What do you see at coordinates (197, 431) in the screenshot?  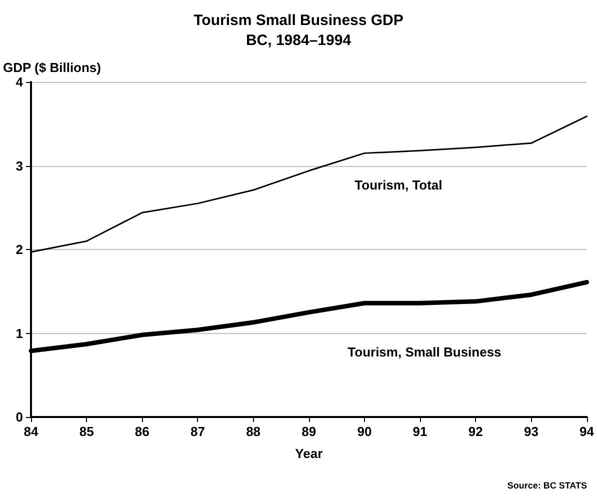 I see `x-tick-label: 87` at bounding box center [197, 431].